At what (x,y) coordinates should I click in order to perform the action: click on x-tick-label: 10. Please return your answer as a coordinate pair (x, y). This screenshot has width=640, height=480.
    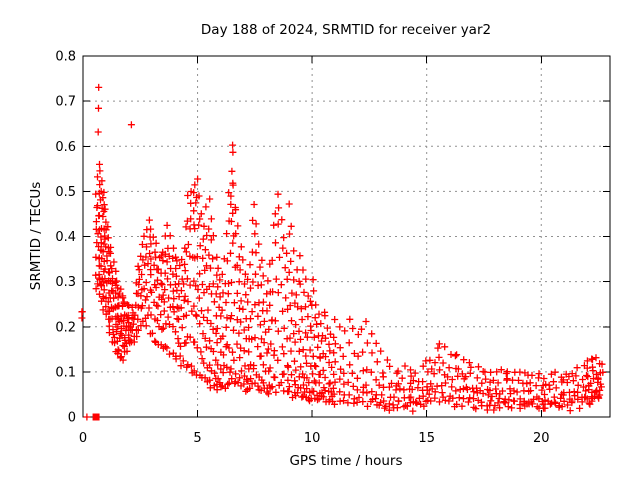
    Looking at the image, I should click on (312, 438).